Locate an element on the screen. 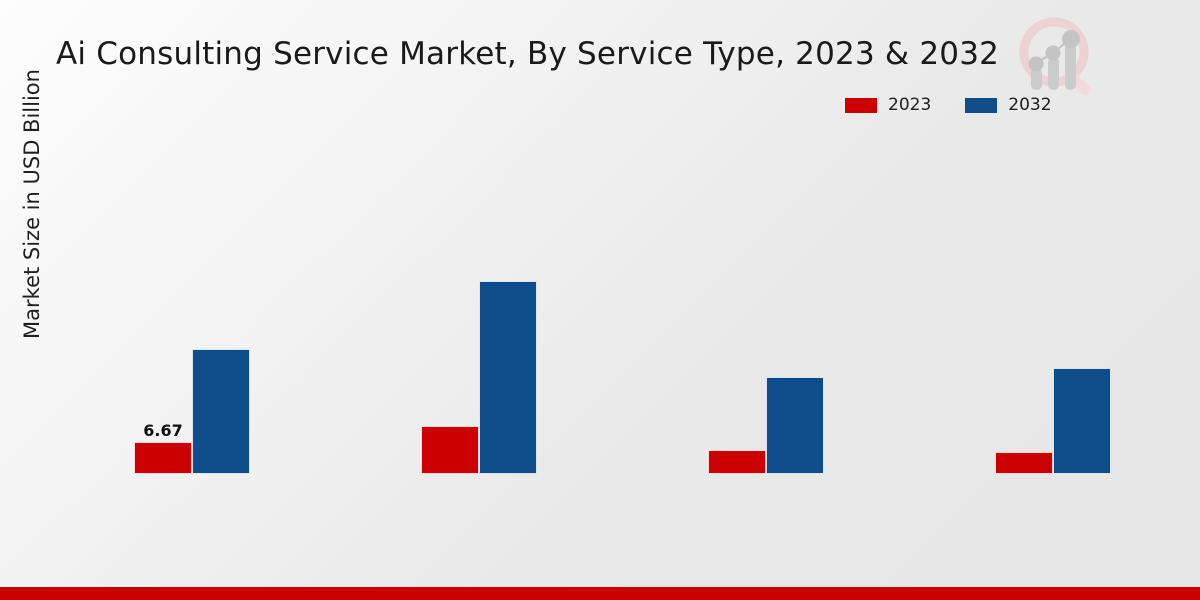  bar-group-strategy-development: 6.67 is located at coordinates (192, 237).